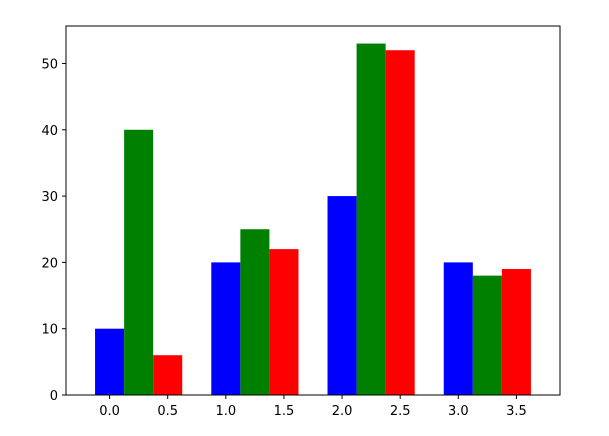 The height and width of the screenshot is (436, 609). What do you see at coordinates (54, 396) in the screenshot?
I see `y-tick-label: 0` at bounding box center [54, 396].